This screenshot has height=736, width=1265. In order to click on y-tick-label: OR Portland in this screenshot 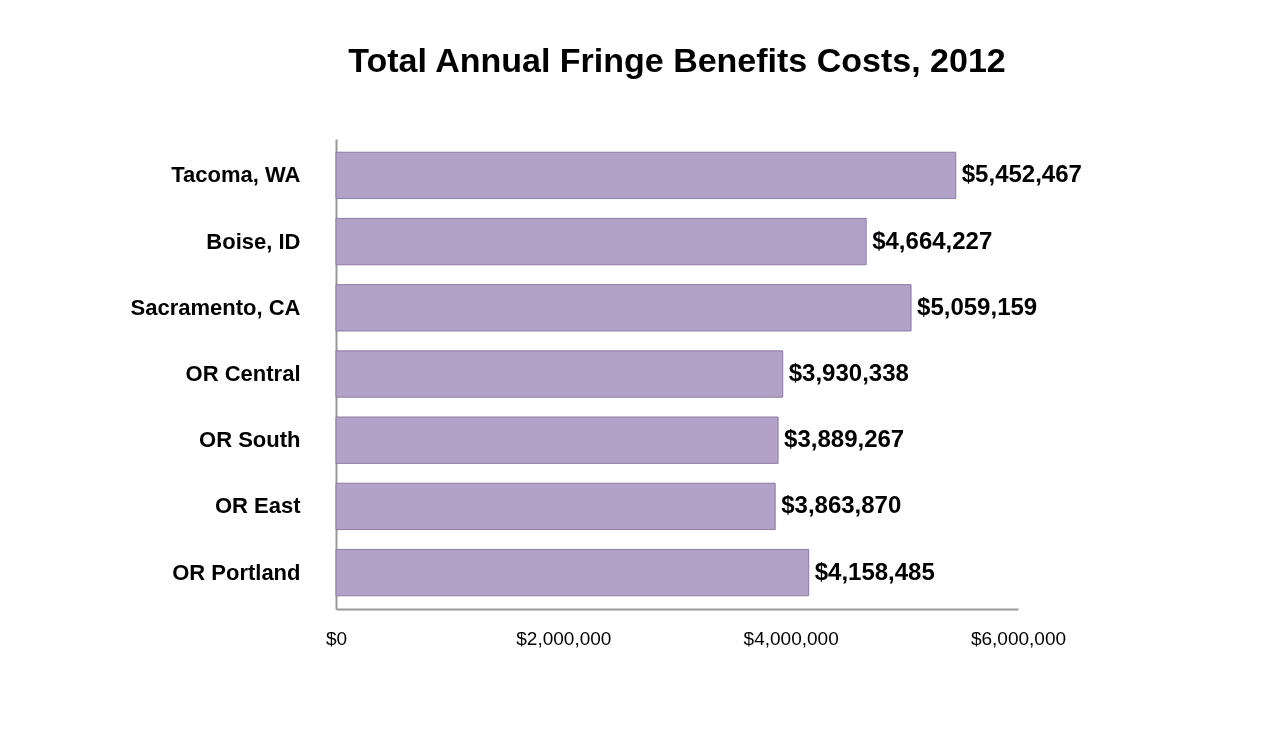, I will do `click(236, 572)`.